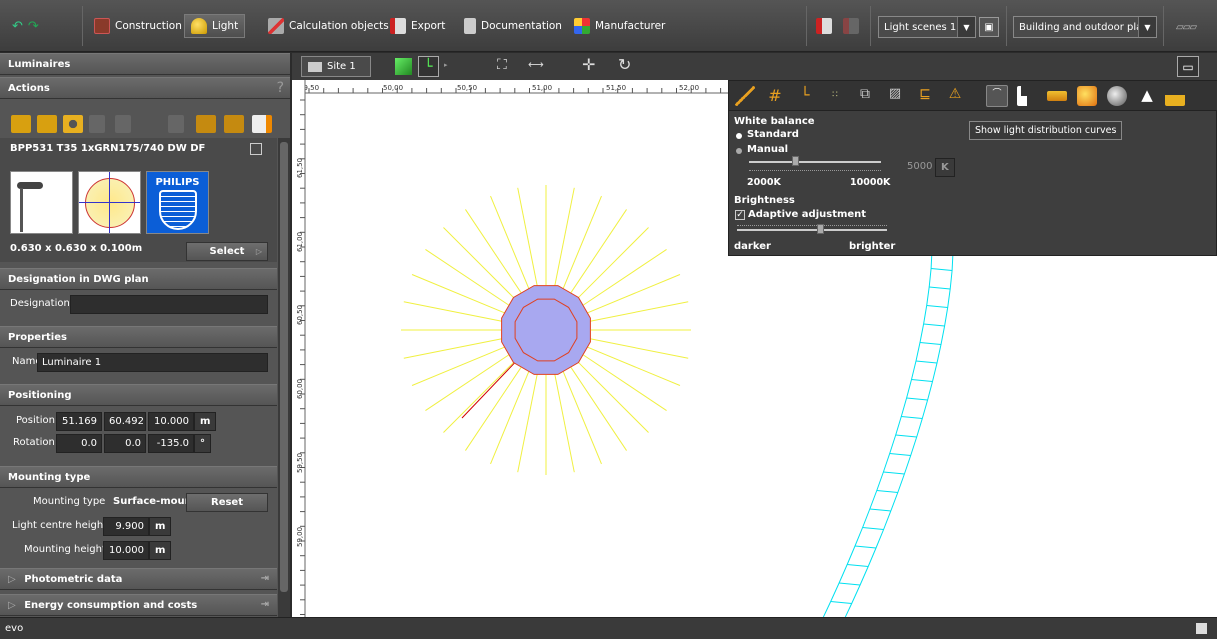 This screenshot has height=639, width=1217. Describe the element at coordinates (589, 64) in the screenshot. I see `pan-icon: ✛` at that location.